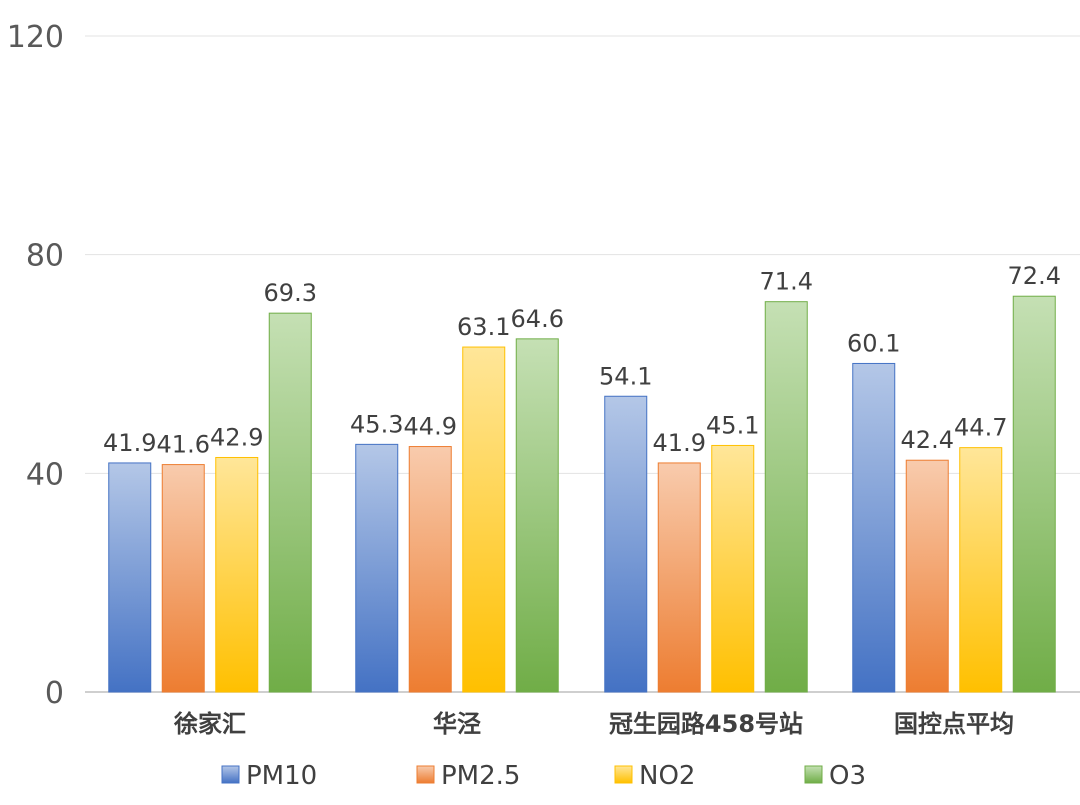 This screenshot has height=805, width=1080. What do you see at coordinates (209, 724) in the screenshot?
I see `x-category-label: 徐家汇` at bounding box center [209, 724].